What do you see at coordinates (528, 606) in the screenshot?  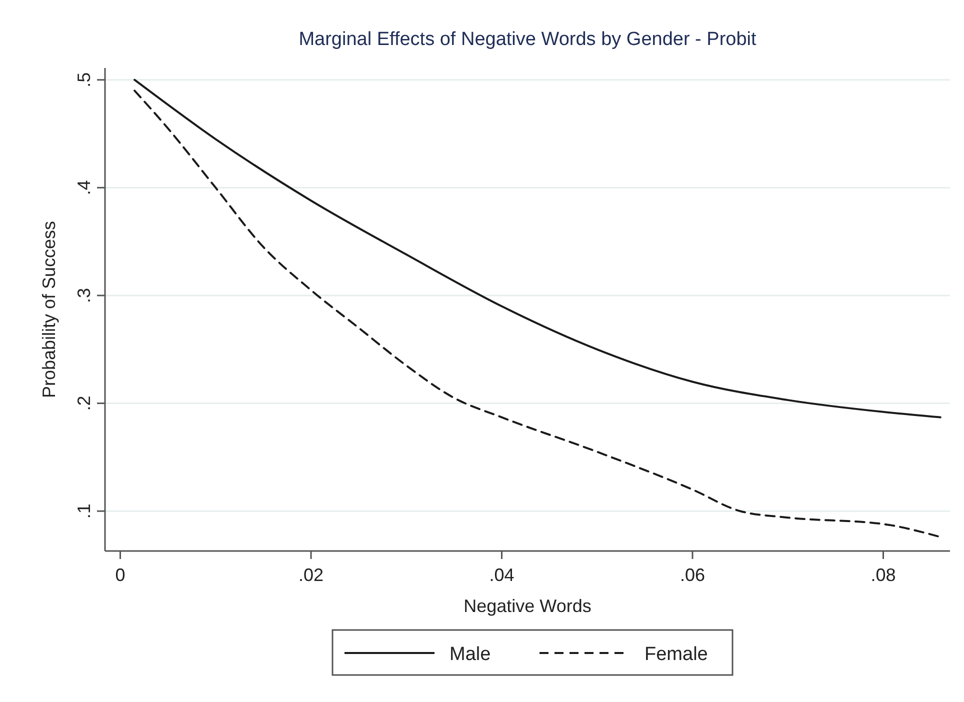 I see `x-axis-title: Negative Words` at bounding box center [528, 606].